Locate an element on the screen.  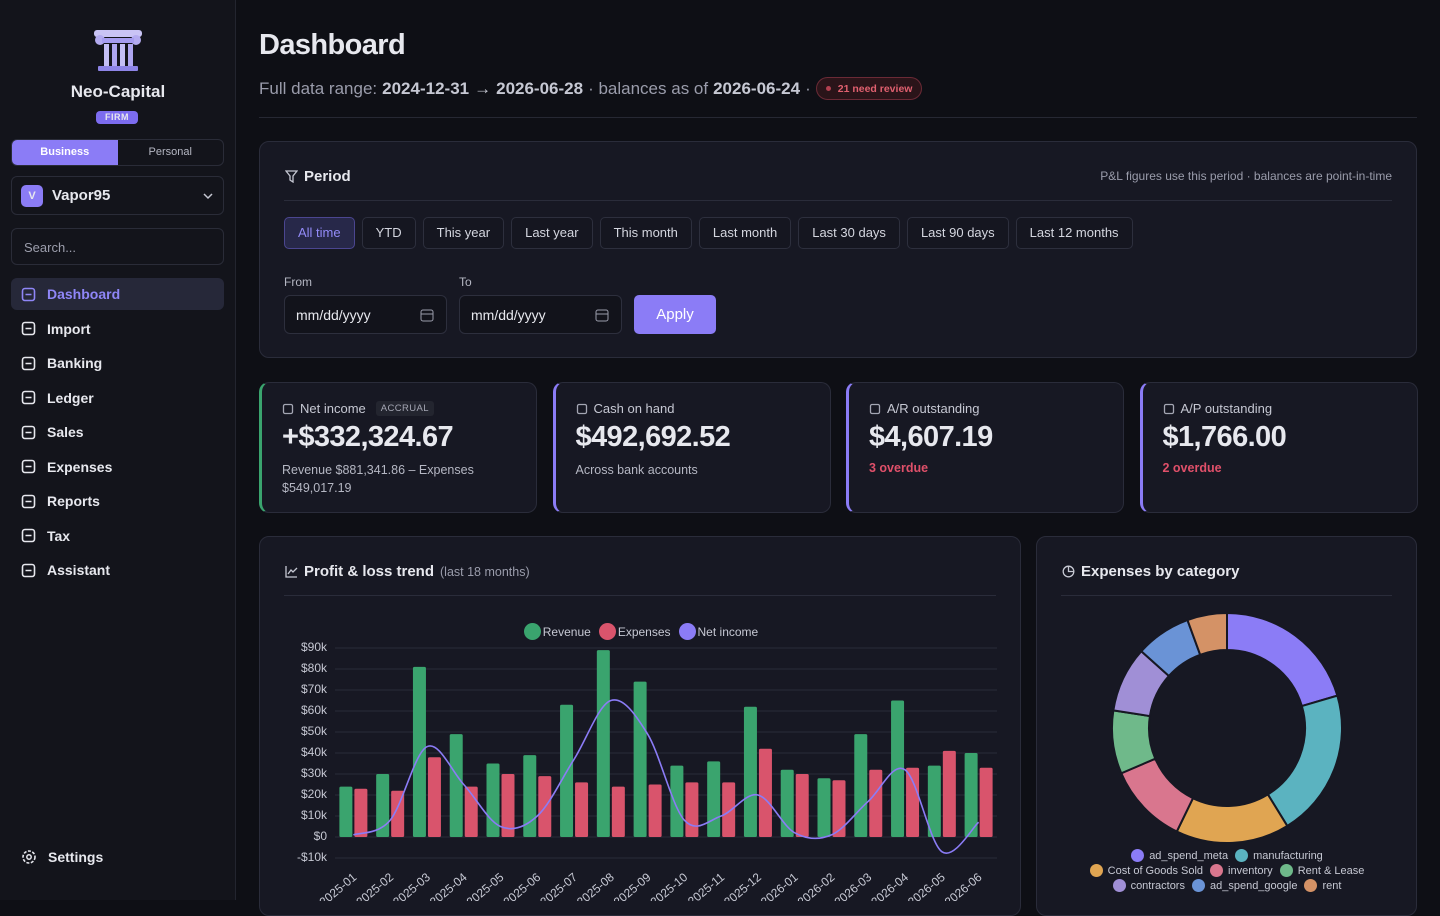
kpi-card: A/P outstanding $1,766.00 2 overdue is located at coordinates (1278, 447).